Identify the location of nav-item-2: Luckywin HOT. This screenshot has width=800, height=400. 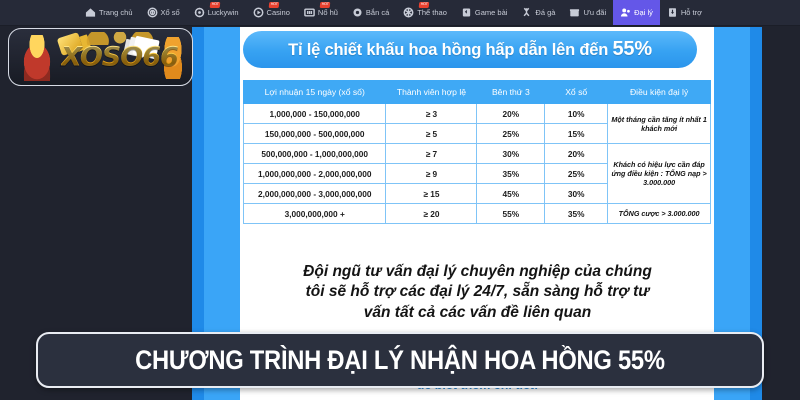
(216, 12).